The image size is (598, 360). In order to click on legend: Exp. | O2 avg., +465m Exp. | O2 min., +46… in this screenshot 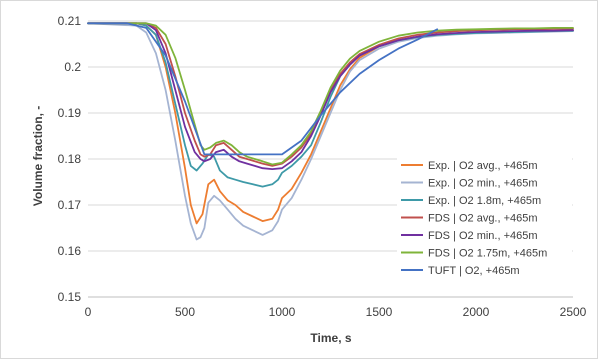, I will do `click(484, 218)`.